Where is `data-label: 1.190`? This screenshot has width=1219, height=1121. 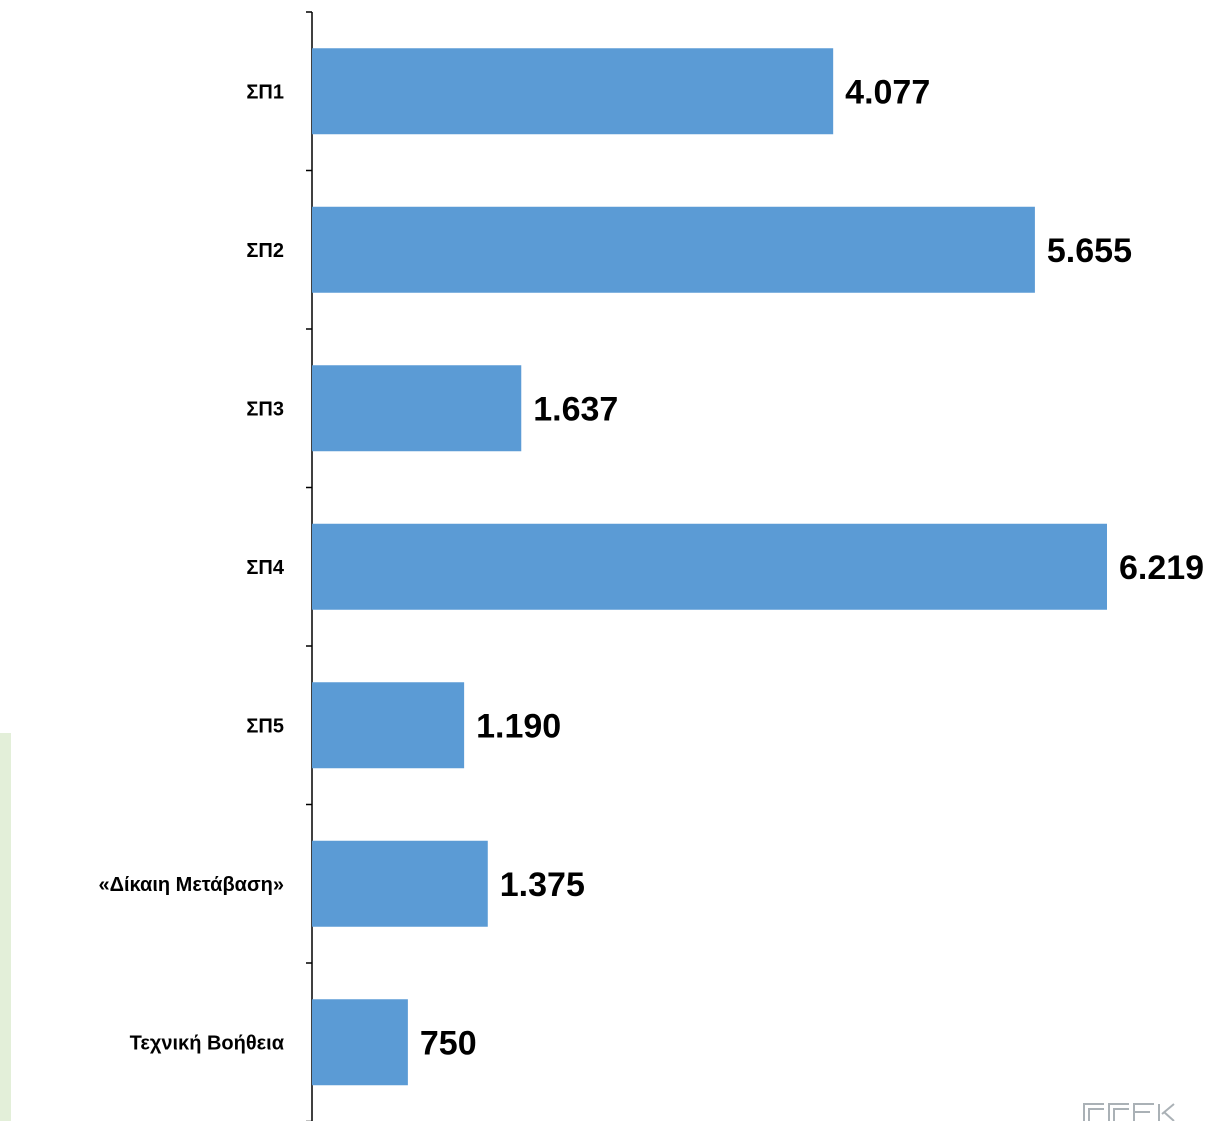 data-label: 1.190 is located at coordinates (518, 726).